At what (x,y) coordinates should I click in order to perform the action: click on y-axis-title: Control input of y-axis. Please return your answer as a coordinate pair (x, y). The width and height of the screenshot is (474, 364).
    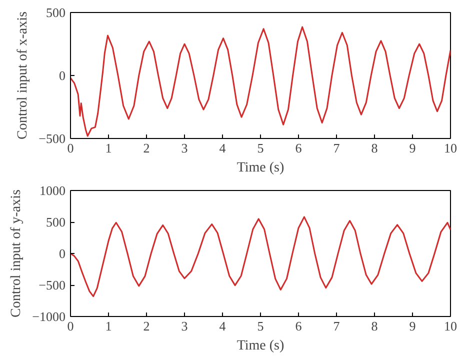
    Looking at the image, I should click on (16, 254).